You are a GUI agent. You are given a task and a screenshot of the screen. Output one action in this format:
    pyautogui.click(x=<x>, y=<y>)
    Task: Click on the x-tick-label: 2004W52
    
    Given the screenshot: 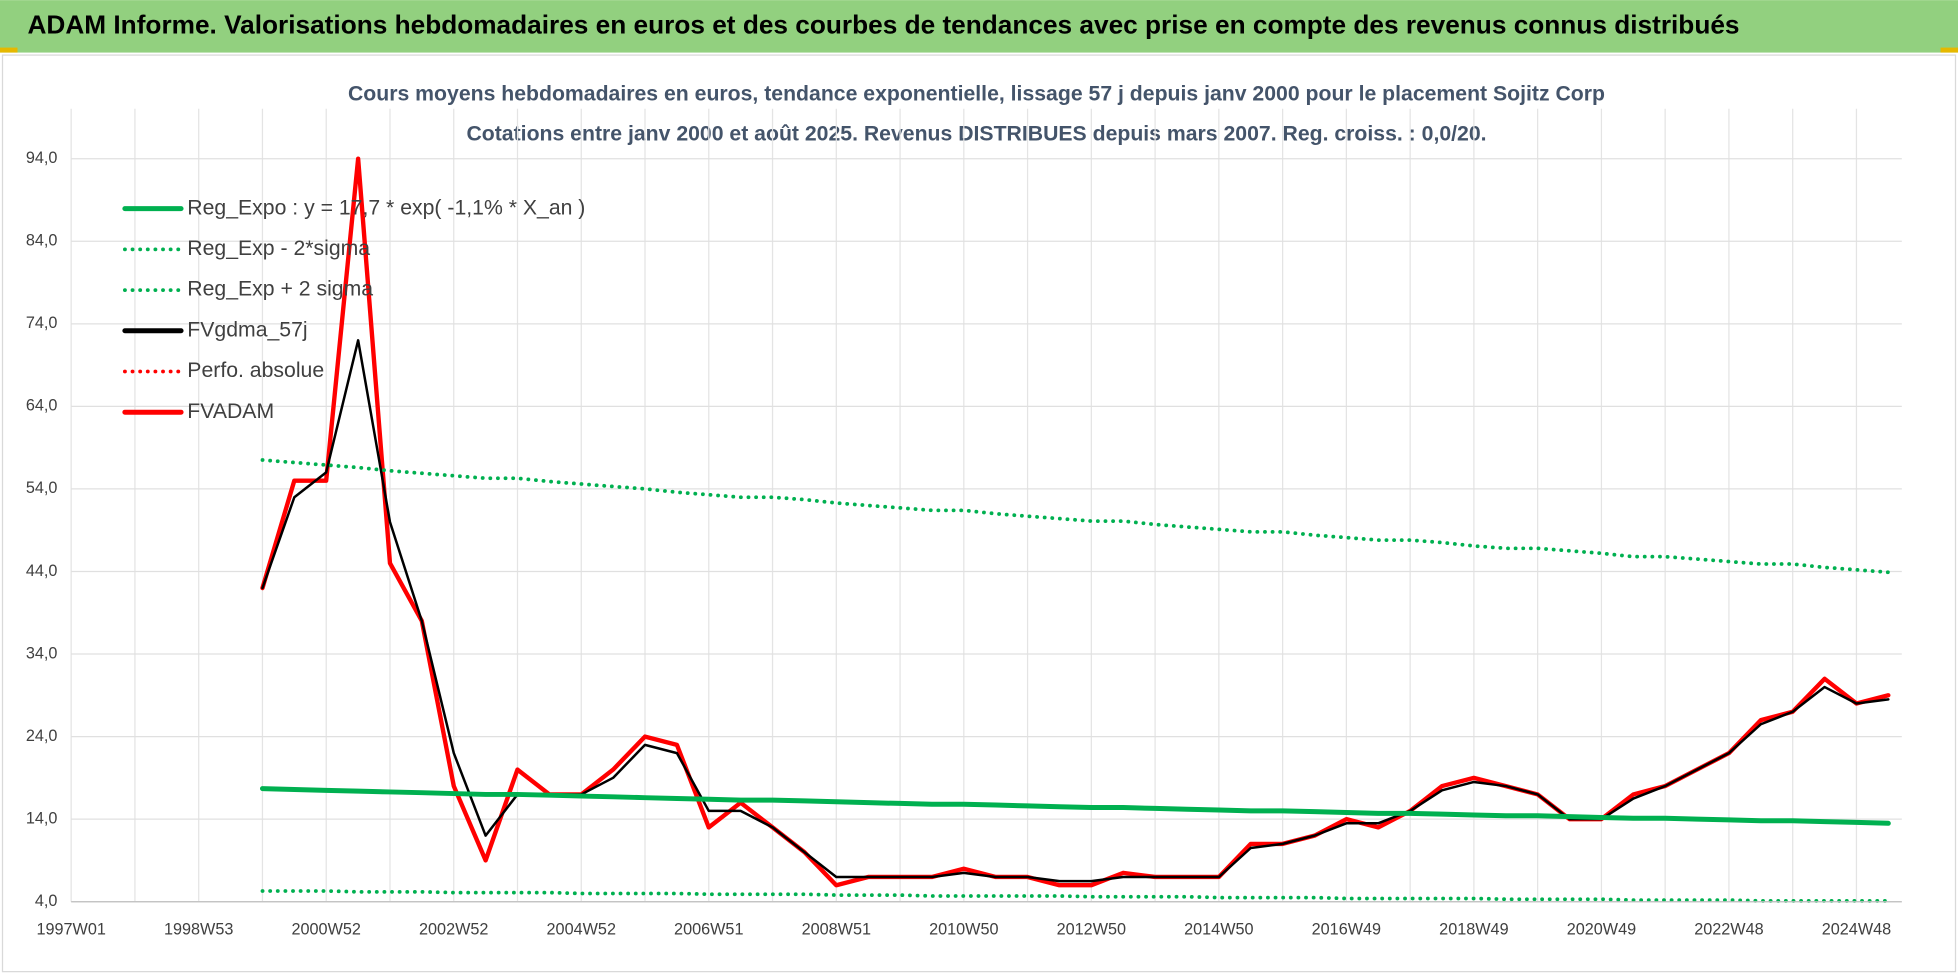 What is the action you would take?
    pyautogui.click(x=581, y=930)
    